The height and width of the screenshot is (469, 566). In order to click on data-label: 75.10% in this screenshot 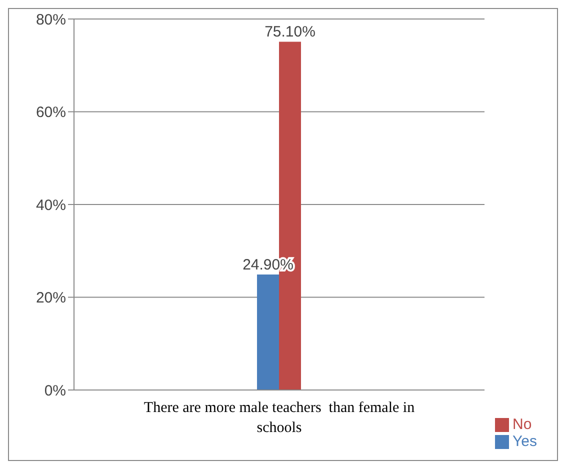, I will do `click(290, 32)`.